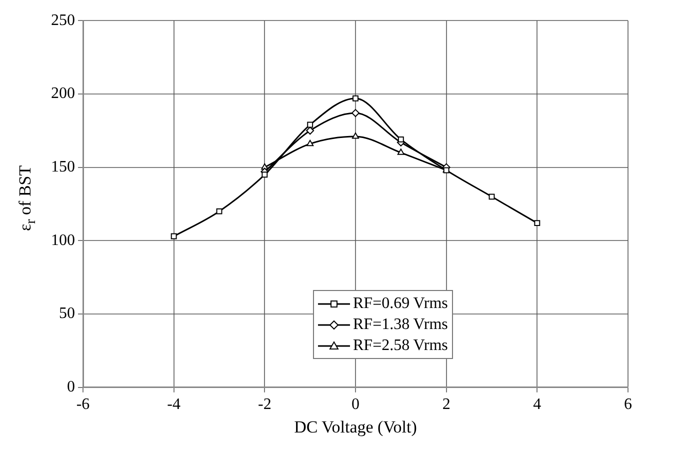  What do you see at coordinates (356, 405) in the screenshot?
I see `x-tick-label: 0` at bounding box center [356, 405].